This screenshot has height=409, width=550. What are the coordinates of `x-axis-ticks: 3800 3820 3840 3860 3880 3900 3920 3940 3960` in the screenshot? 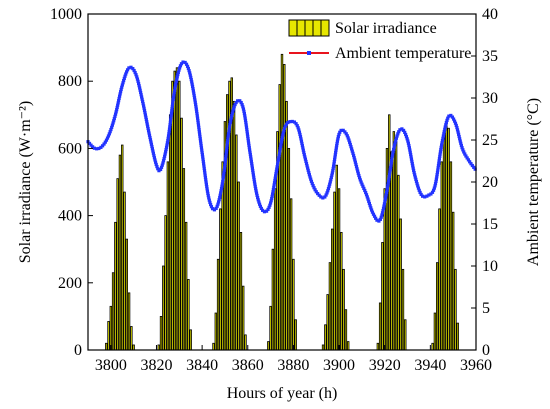 It's located at (293, 359).